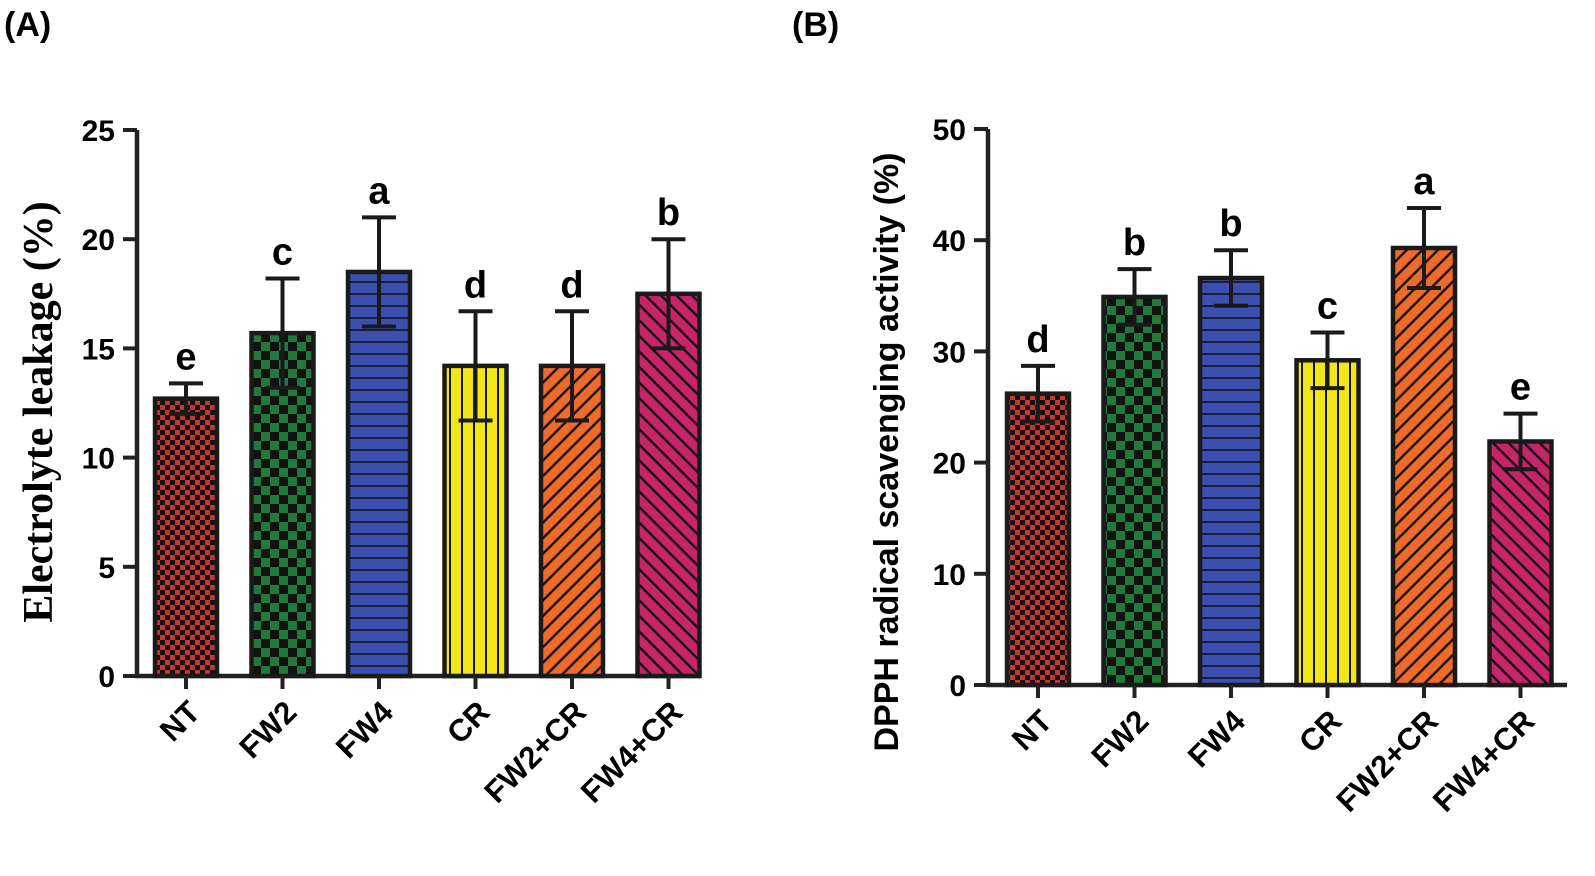 The height and width of the screenshot is (876, 1595). I want to click on panel-a-y-tick-label: 15, so click(98, 349).